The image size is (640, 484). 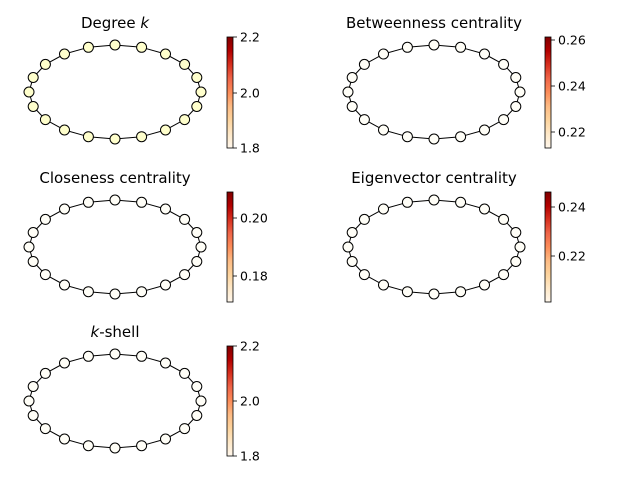 I want to click on panel-title: Eigenvector centrality, so click(x=434, y=178).